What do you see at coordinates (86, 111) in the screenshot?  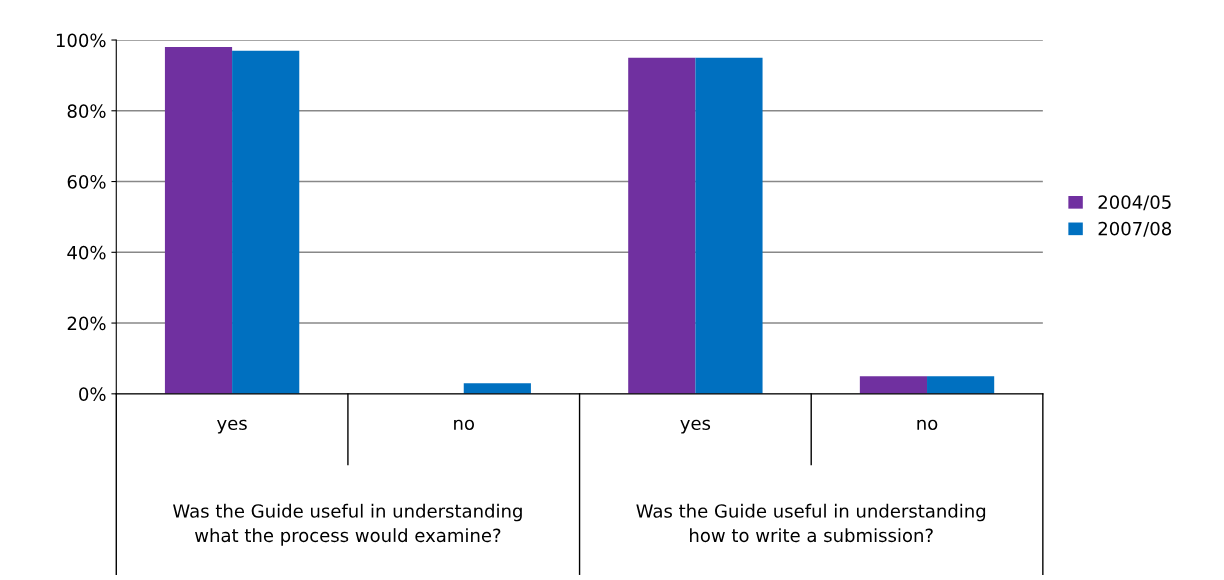 I see `y-tick-label: 80%` at bounding box center [86, 111].